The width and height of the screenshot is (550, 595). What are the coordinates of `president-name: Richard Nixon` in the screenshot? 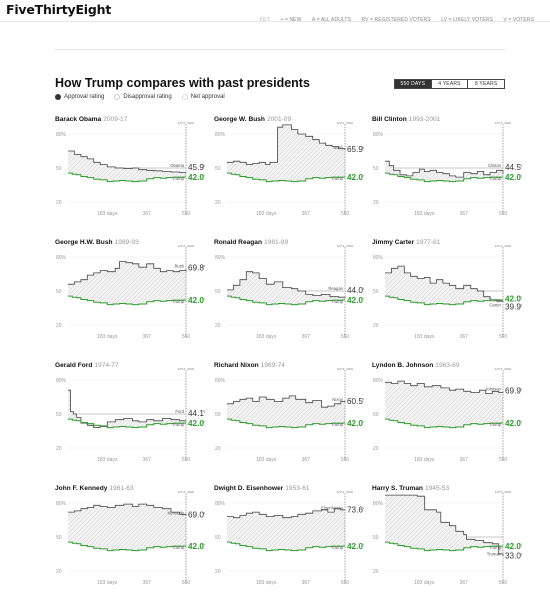 It's located at (236, 365).